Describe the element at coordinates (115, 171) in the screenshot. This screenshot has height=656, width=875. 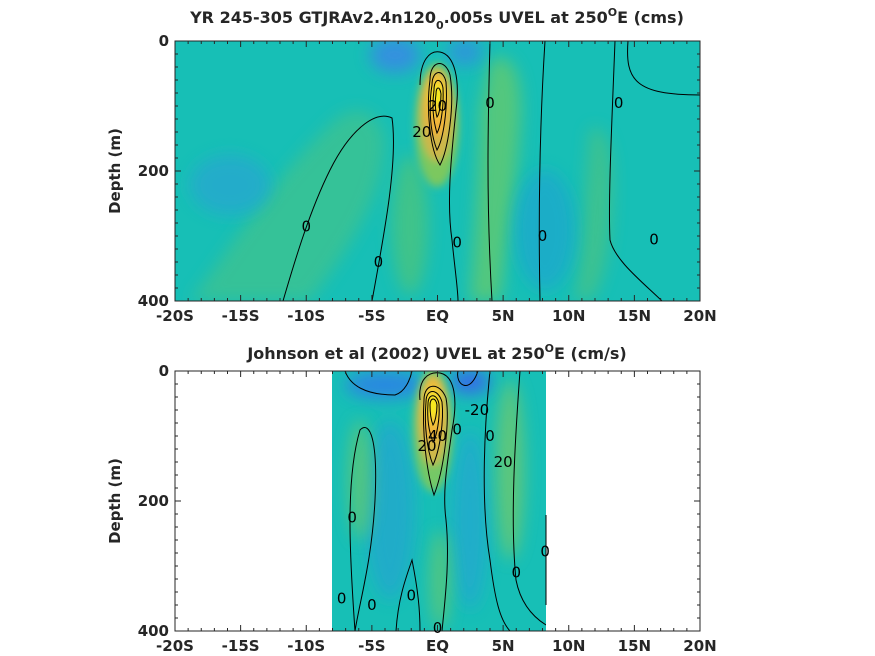
I see `panel-1-ylabel: Depth (m)` at that location.